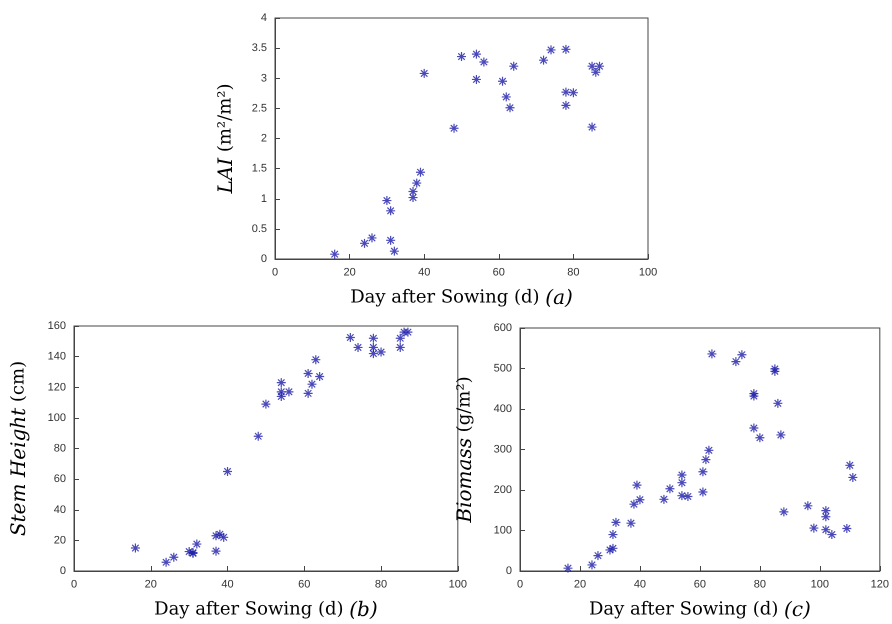 This screenshot has width=892, height=624. I want to click on y-tick-label: 1.5, so click(259, 168).